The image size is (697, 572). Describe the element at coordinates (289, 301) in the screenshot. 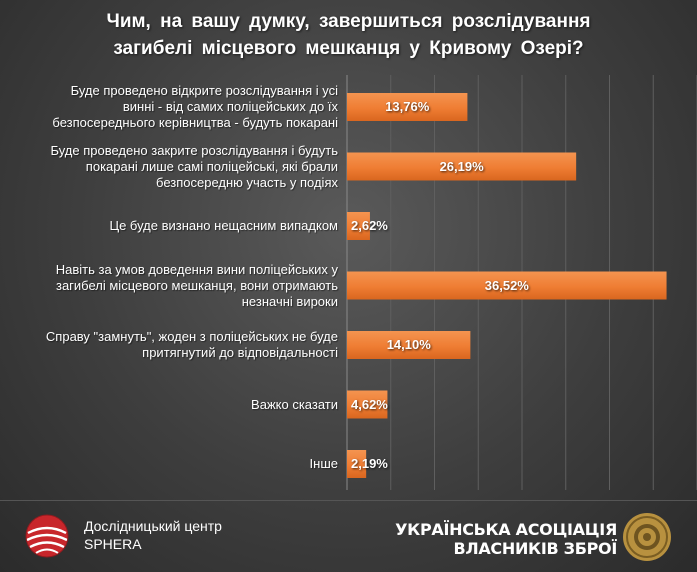

I see `category-label-4-line-3: незначні вироки` at that location.